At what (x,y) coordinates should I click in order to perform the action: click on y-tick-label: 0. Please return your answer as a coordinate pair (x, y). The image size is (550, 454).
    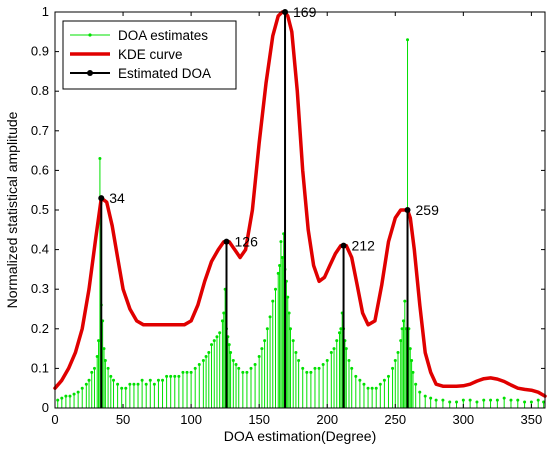
    Looking at the image, I should click on (45, 407).